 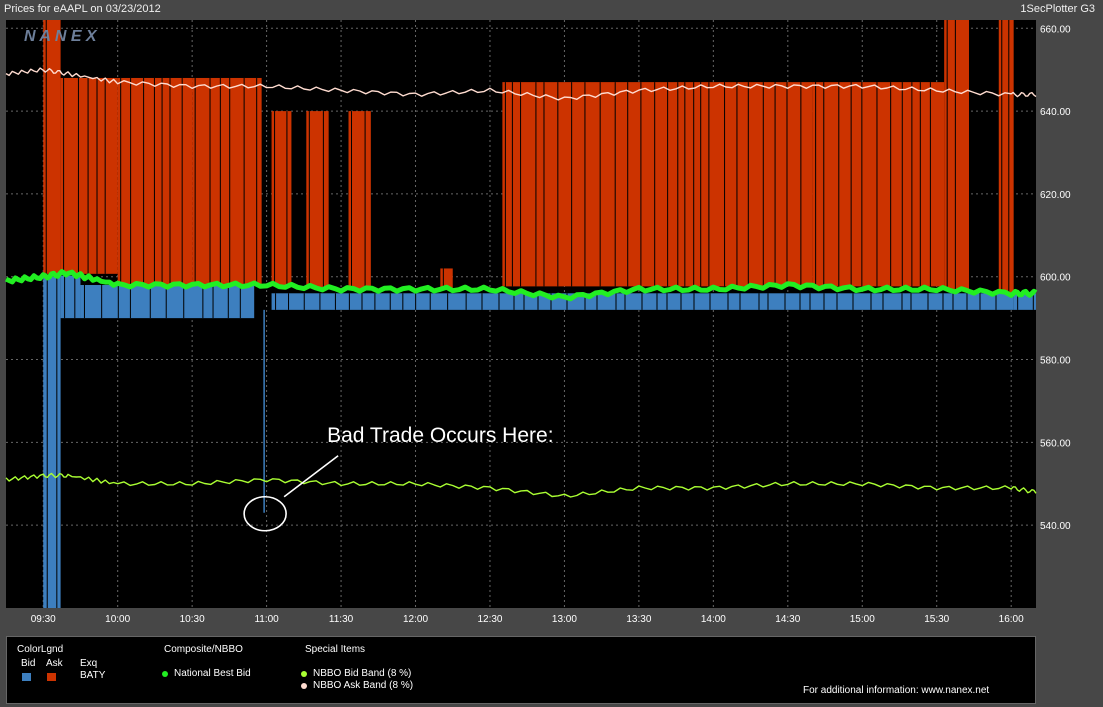 I want to click on x-tick-label: 15:00, so click(x=862, y=619).